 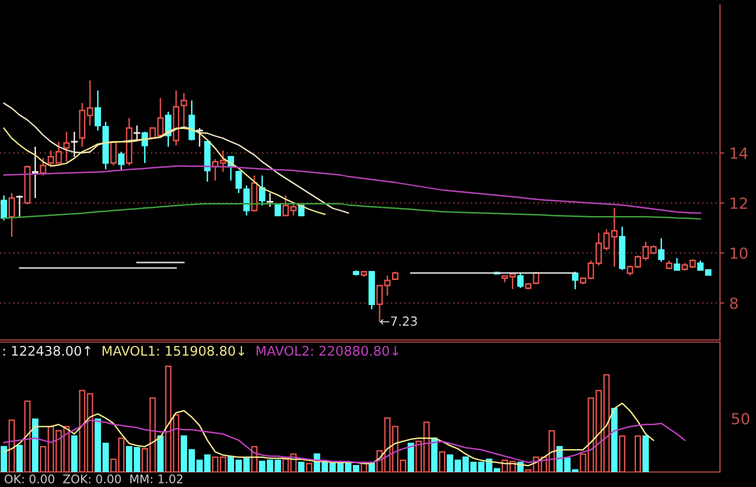 I want to click on annotation: ←7.23, so click(x=398, y=321).